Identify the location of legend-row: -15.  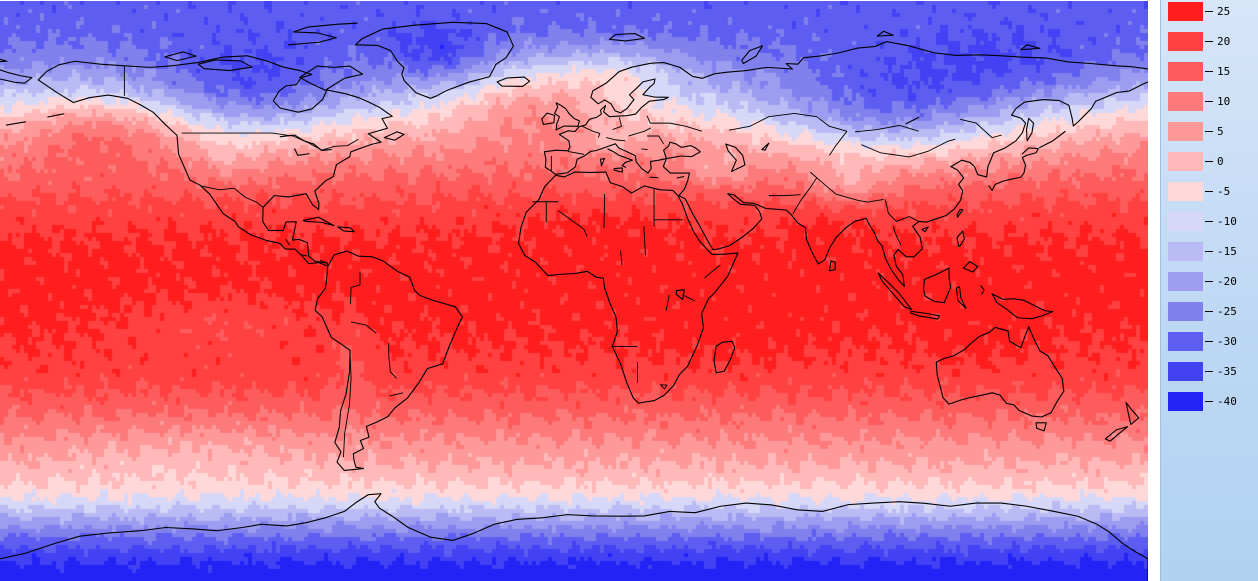
(1213, 251).